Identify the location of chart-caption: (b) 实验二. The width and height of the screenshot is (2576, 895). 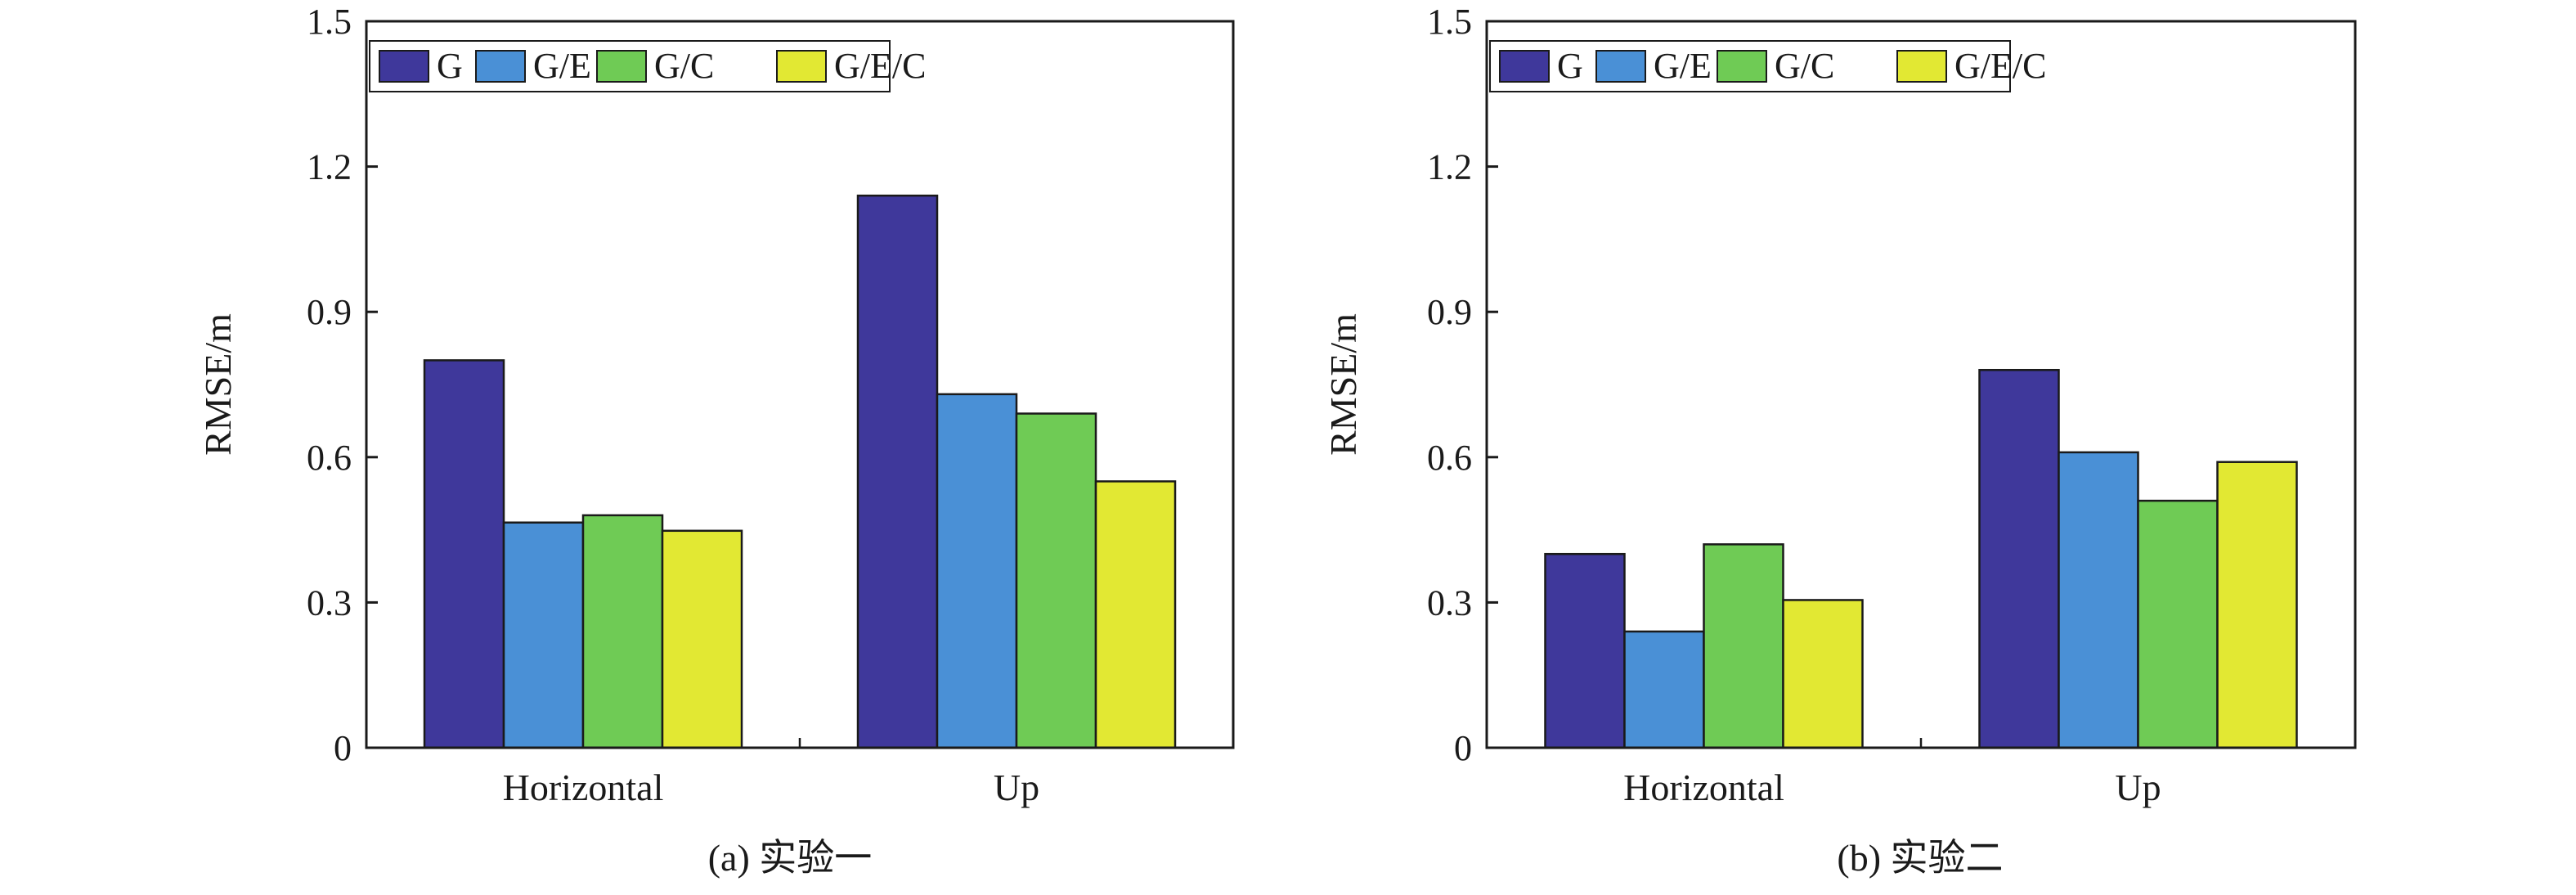
(1920, 858).